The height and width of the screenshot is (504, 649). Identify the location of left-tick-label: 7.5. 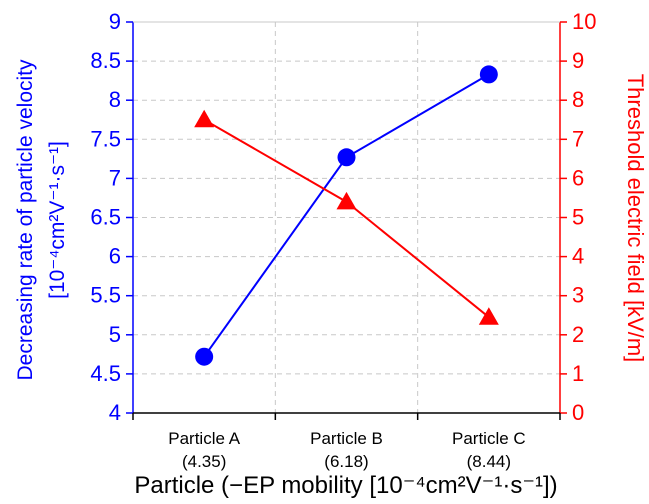
(105, 138).